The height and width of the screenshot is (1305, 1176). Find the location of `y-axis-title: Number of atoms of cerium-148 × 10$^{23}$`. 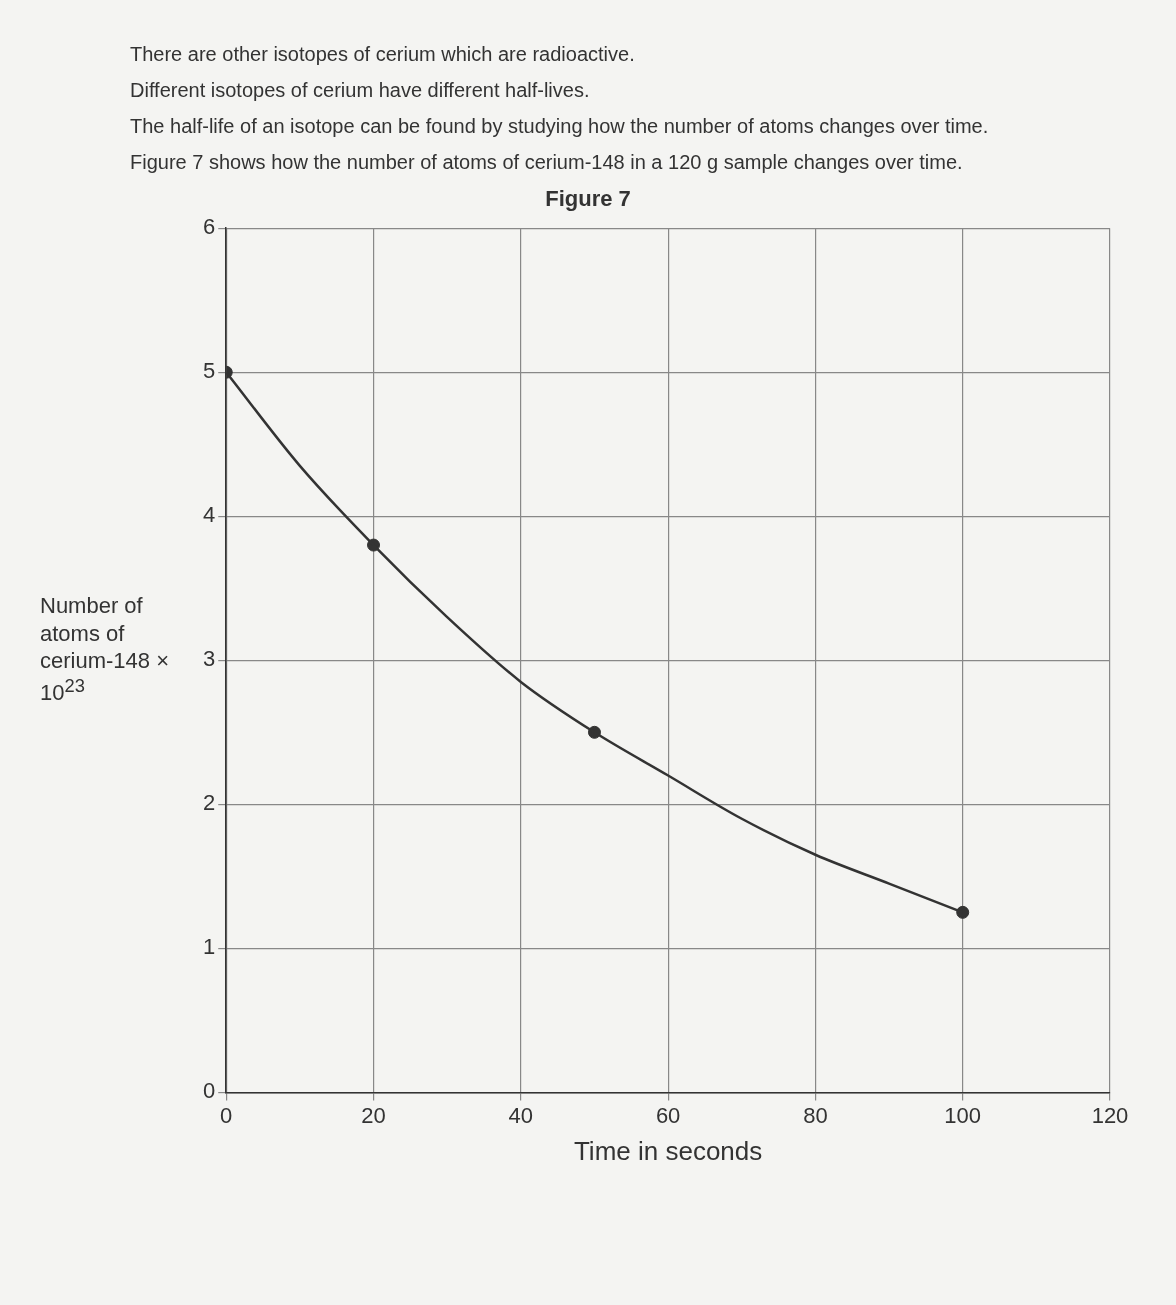

y-axis-title: Number of atoms of cerium-148 × 10$^{23}$ is located at coordinates (105, 649).